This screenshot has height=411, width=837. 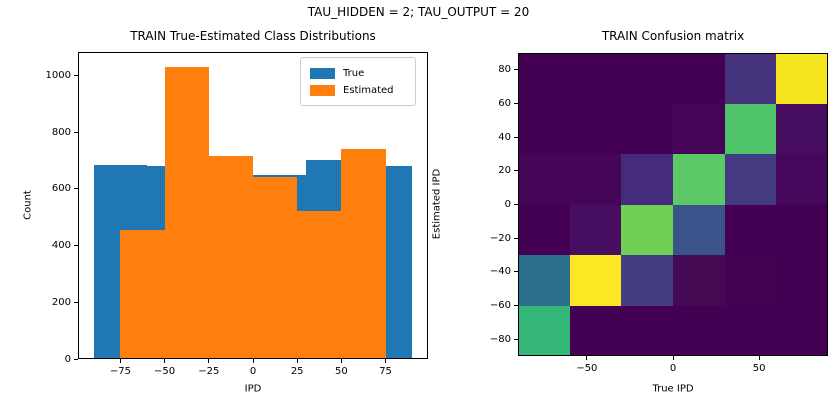 What do you see at coordinates (802, 280) in the screenshot?
I see `confusion-cell-r4-c5` at bounding box center [802, 280].